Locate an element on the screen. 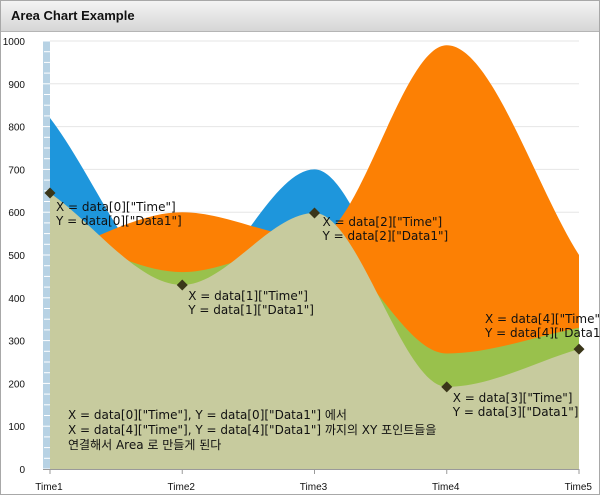  x-tick-label-0: Time1 is located at coordinates (49, 487).